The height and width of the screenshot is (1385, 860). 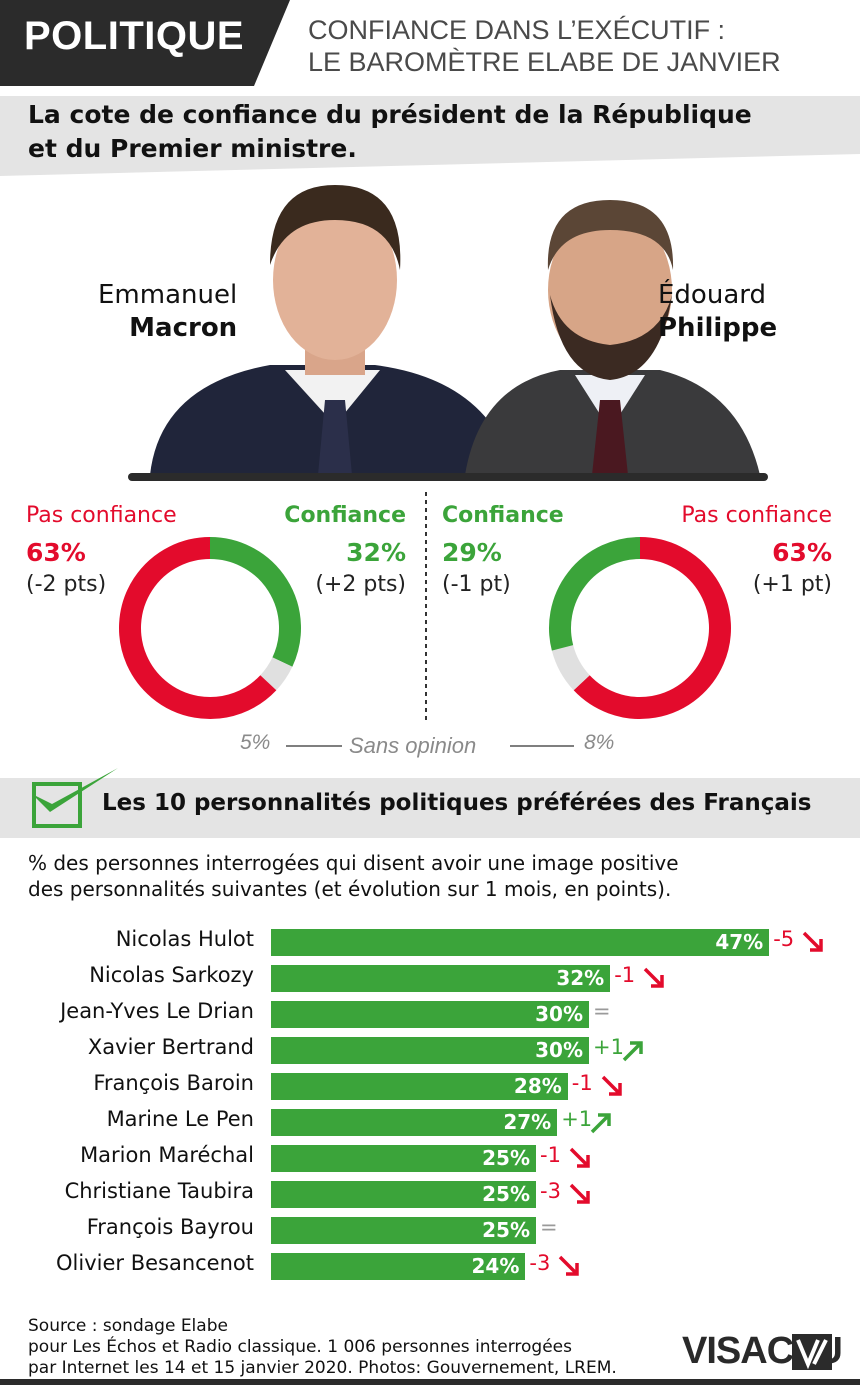 What do you see at coordinates (128, 1326) in the screenshot?
I see `source-line1: Source : sondage Elabe` at bounding box center [128, 1326].